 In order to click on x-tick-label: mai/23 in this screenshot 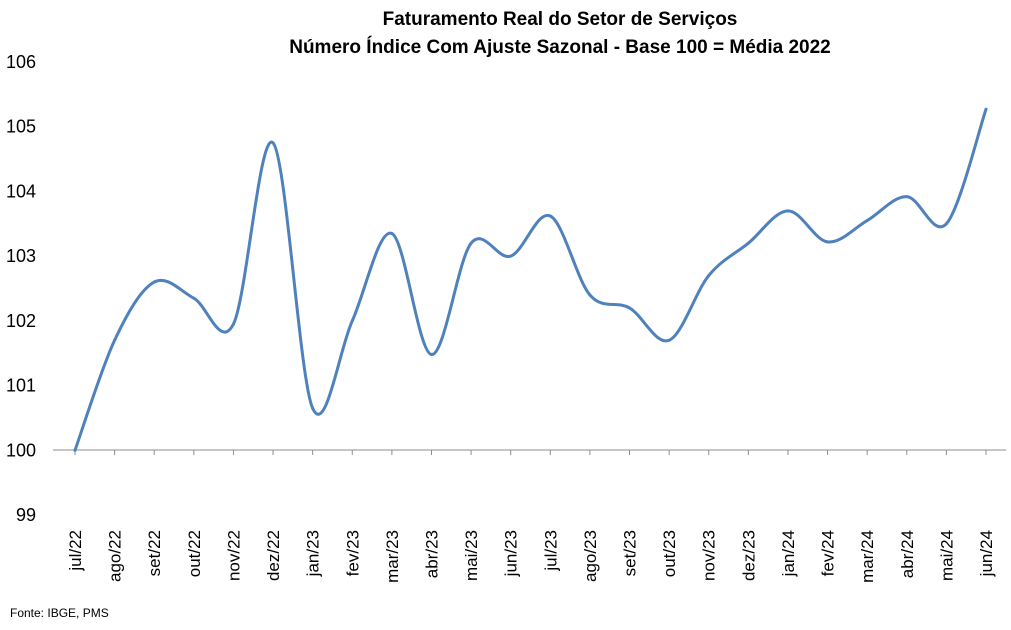, I will do `click(471, 555)`.